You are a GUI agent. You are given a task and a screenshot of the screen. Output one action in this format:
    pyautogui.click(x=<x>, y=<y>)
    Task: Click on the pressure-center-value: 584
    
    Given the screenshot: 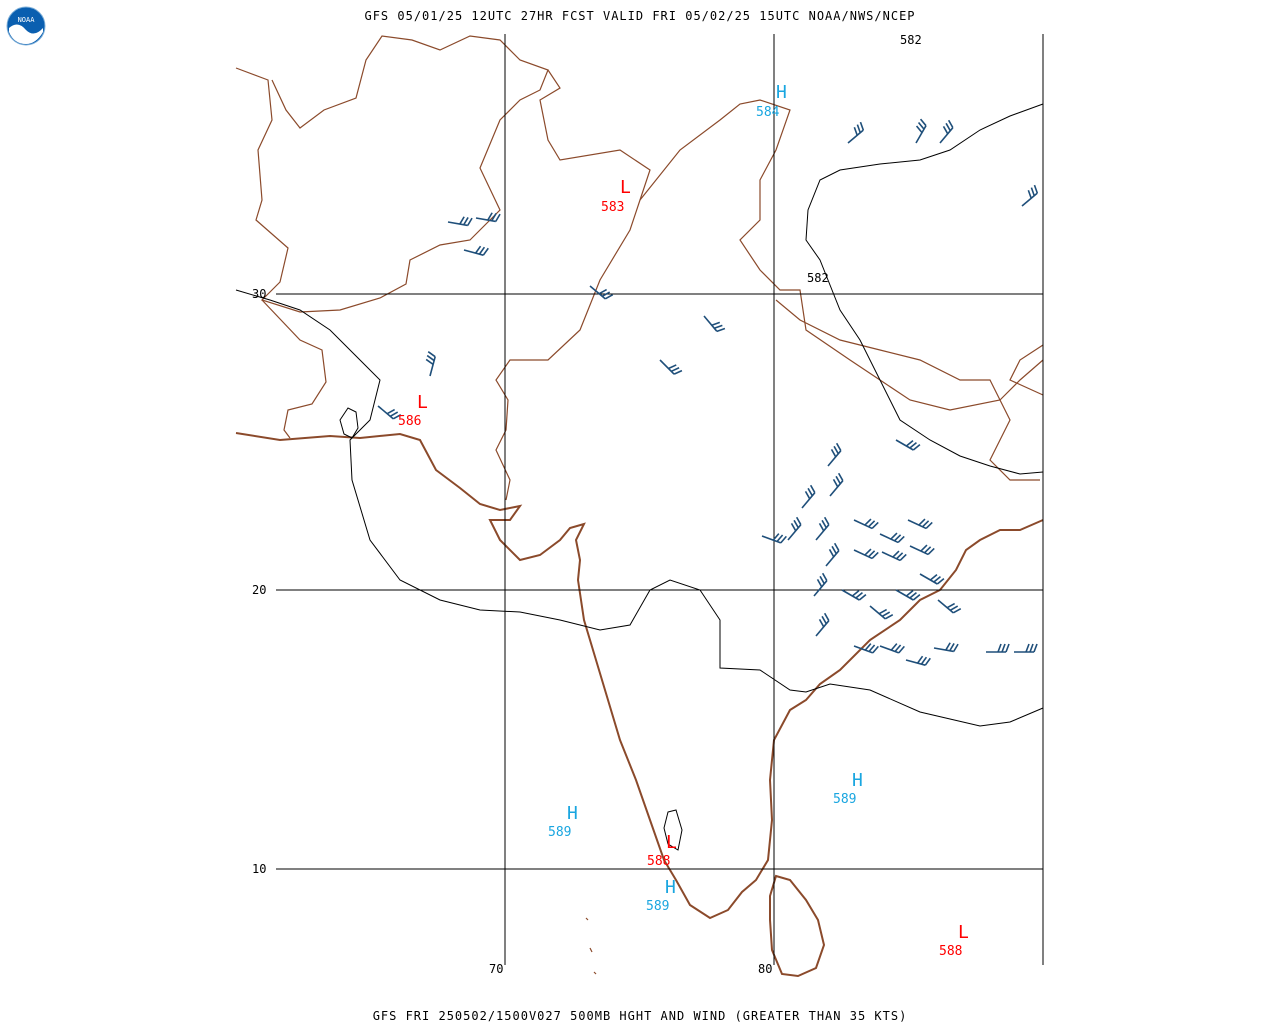 What is the action you would take?
    pyautogui.click(x=768, y=112)
    